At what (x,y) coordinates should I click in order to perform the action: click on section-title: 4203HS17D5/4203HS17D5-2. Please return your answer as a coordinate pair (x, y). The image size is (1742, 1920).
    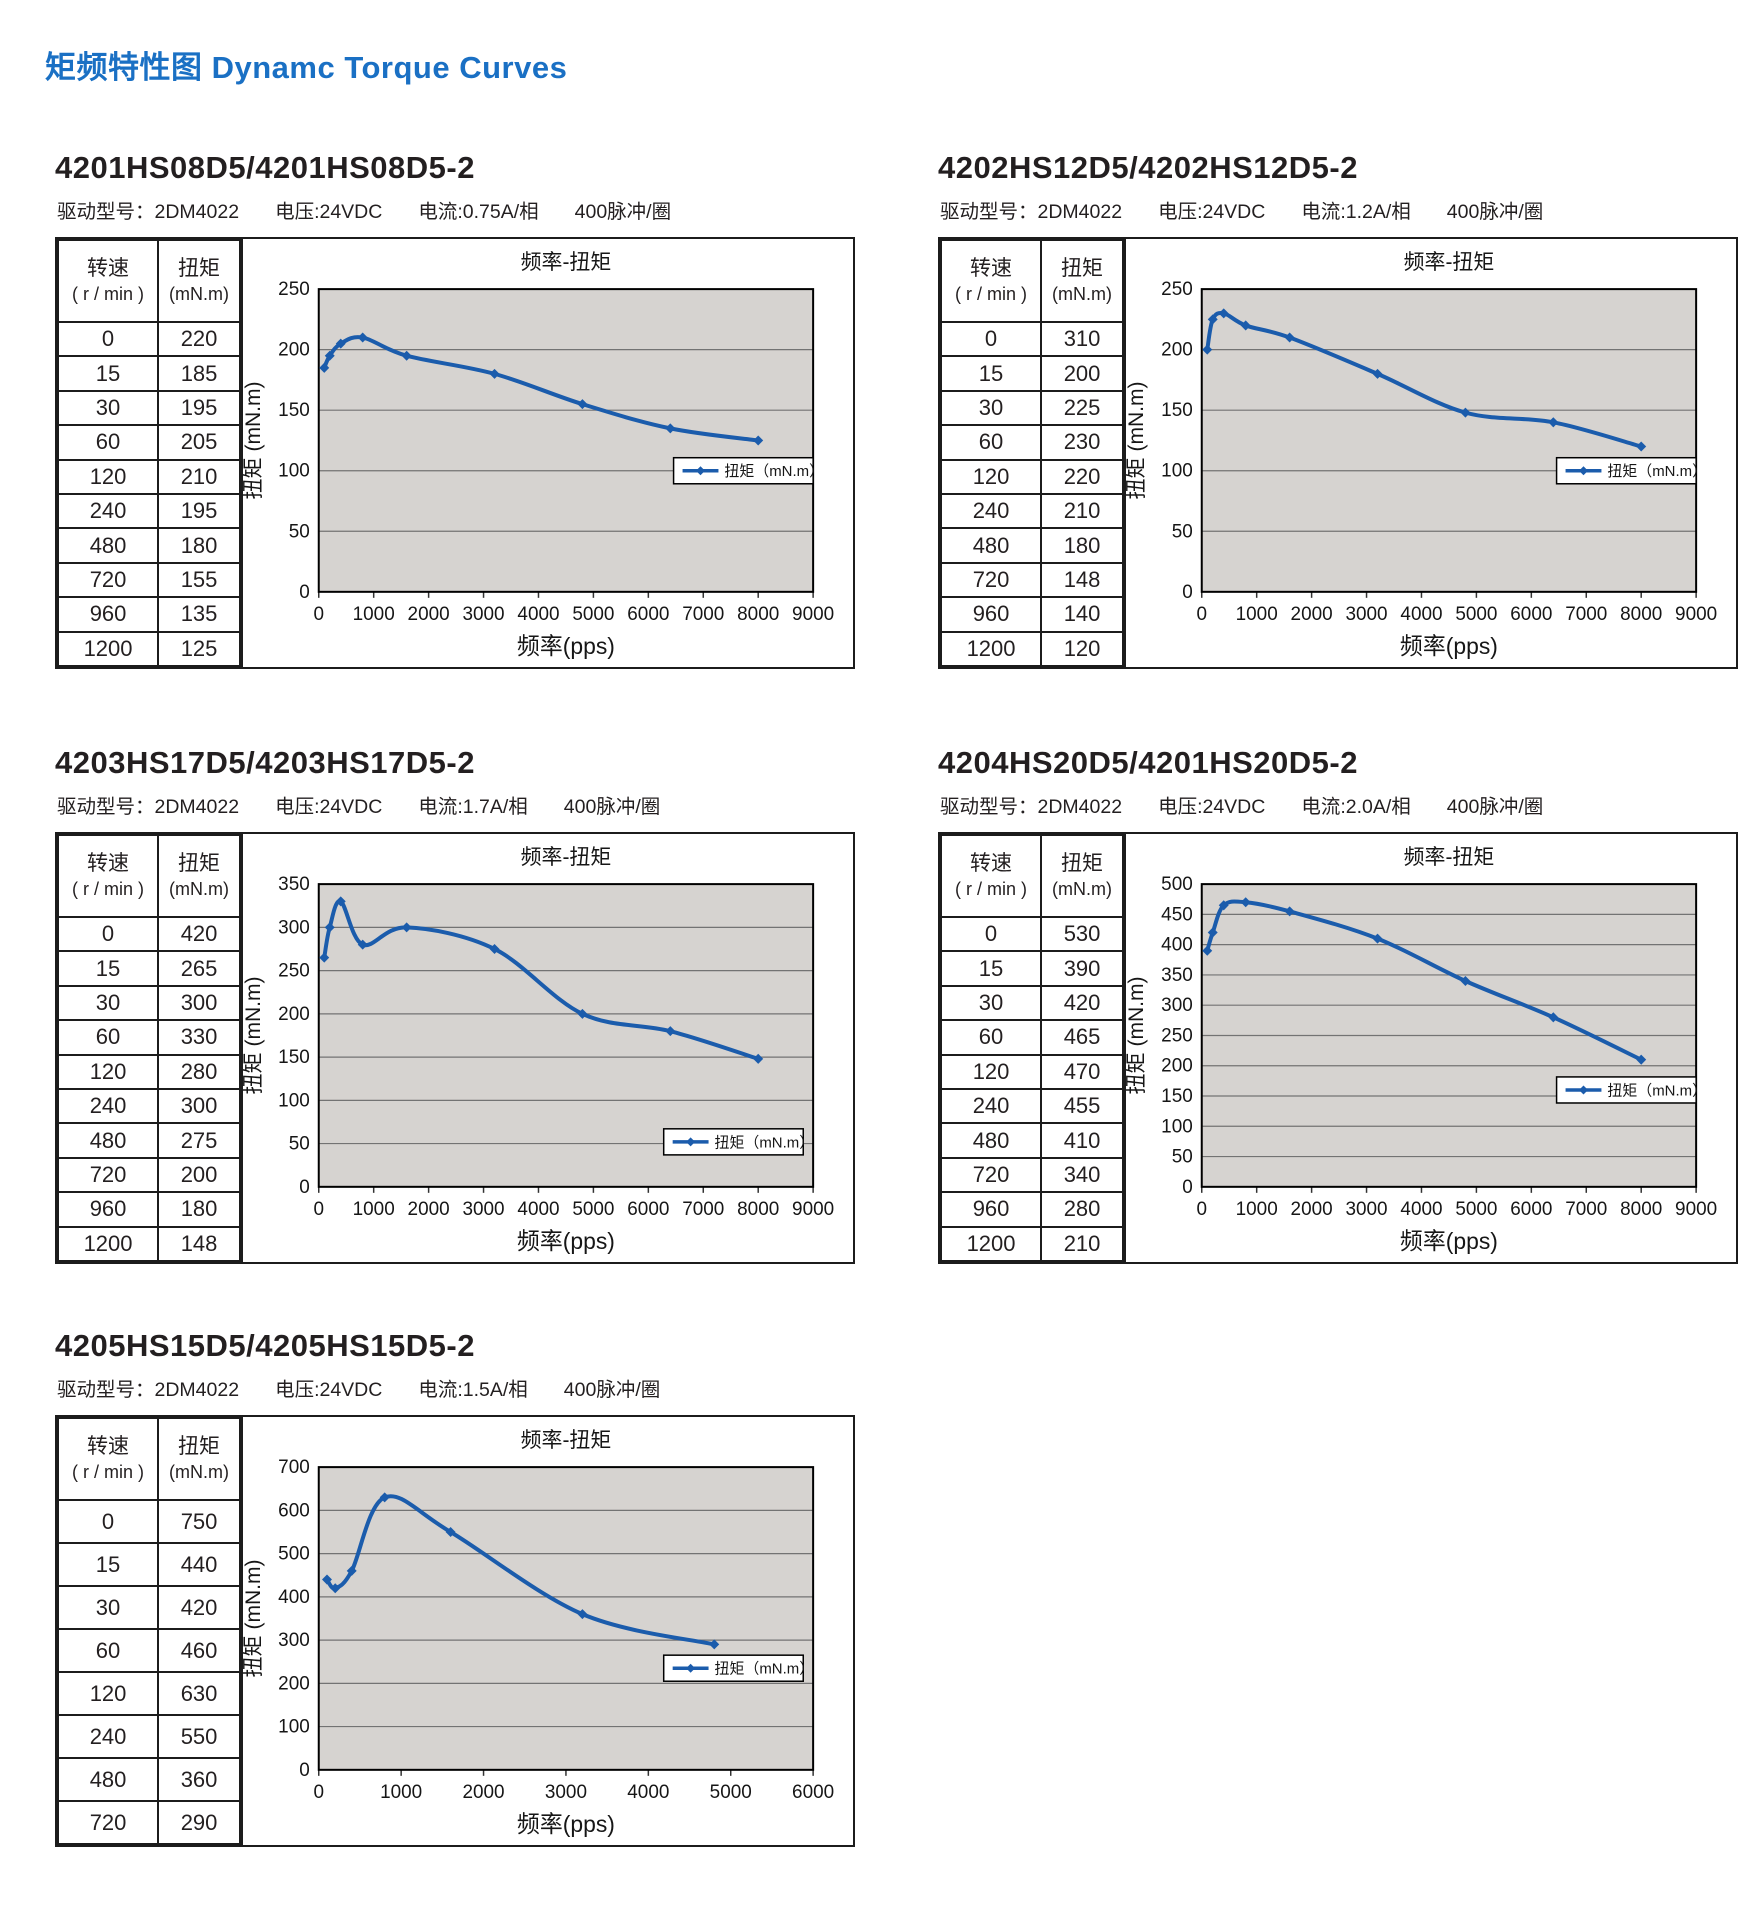
    Looking at the image, I should click on (265, 762).